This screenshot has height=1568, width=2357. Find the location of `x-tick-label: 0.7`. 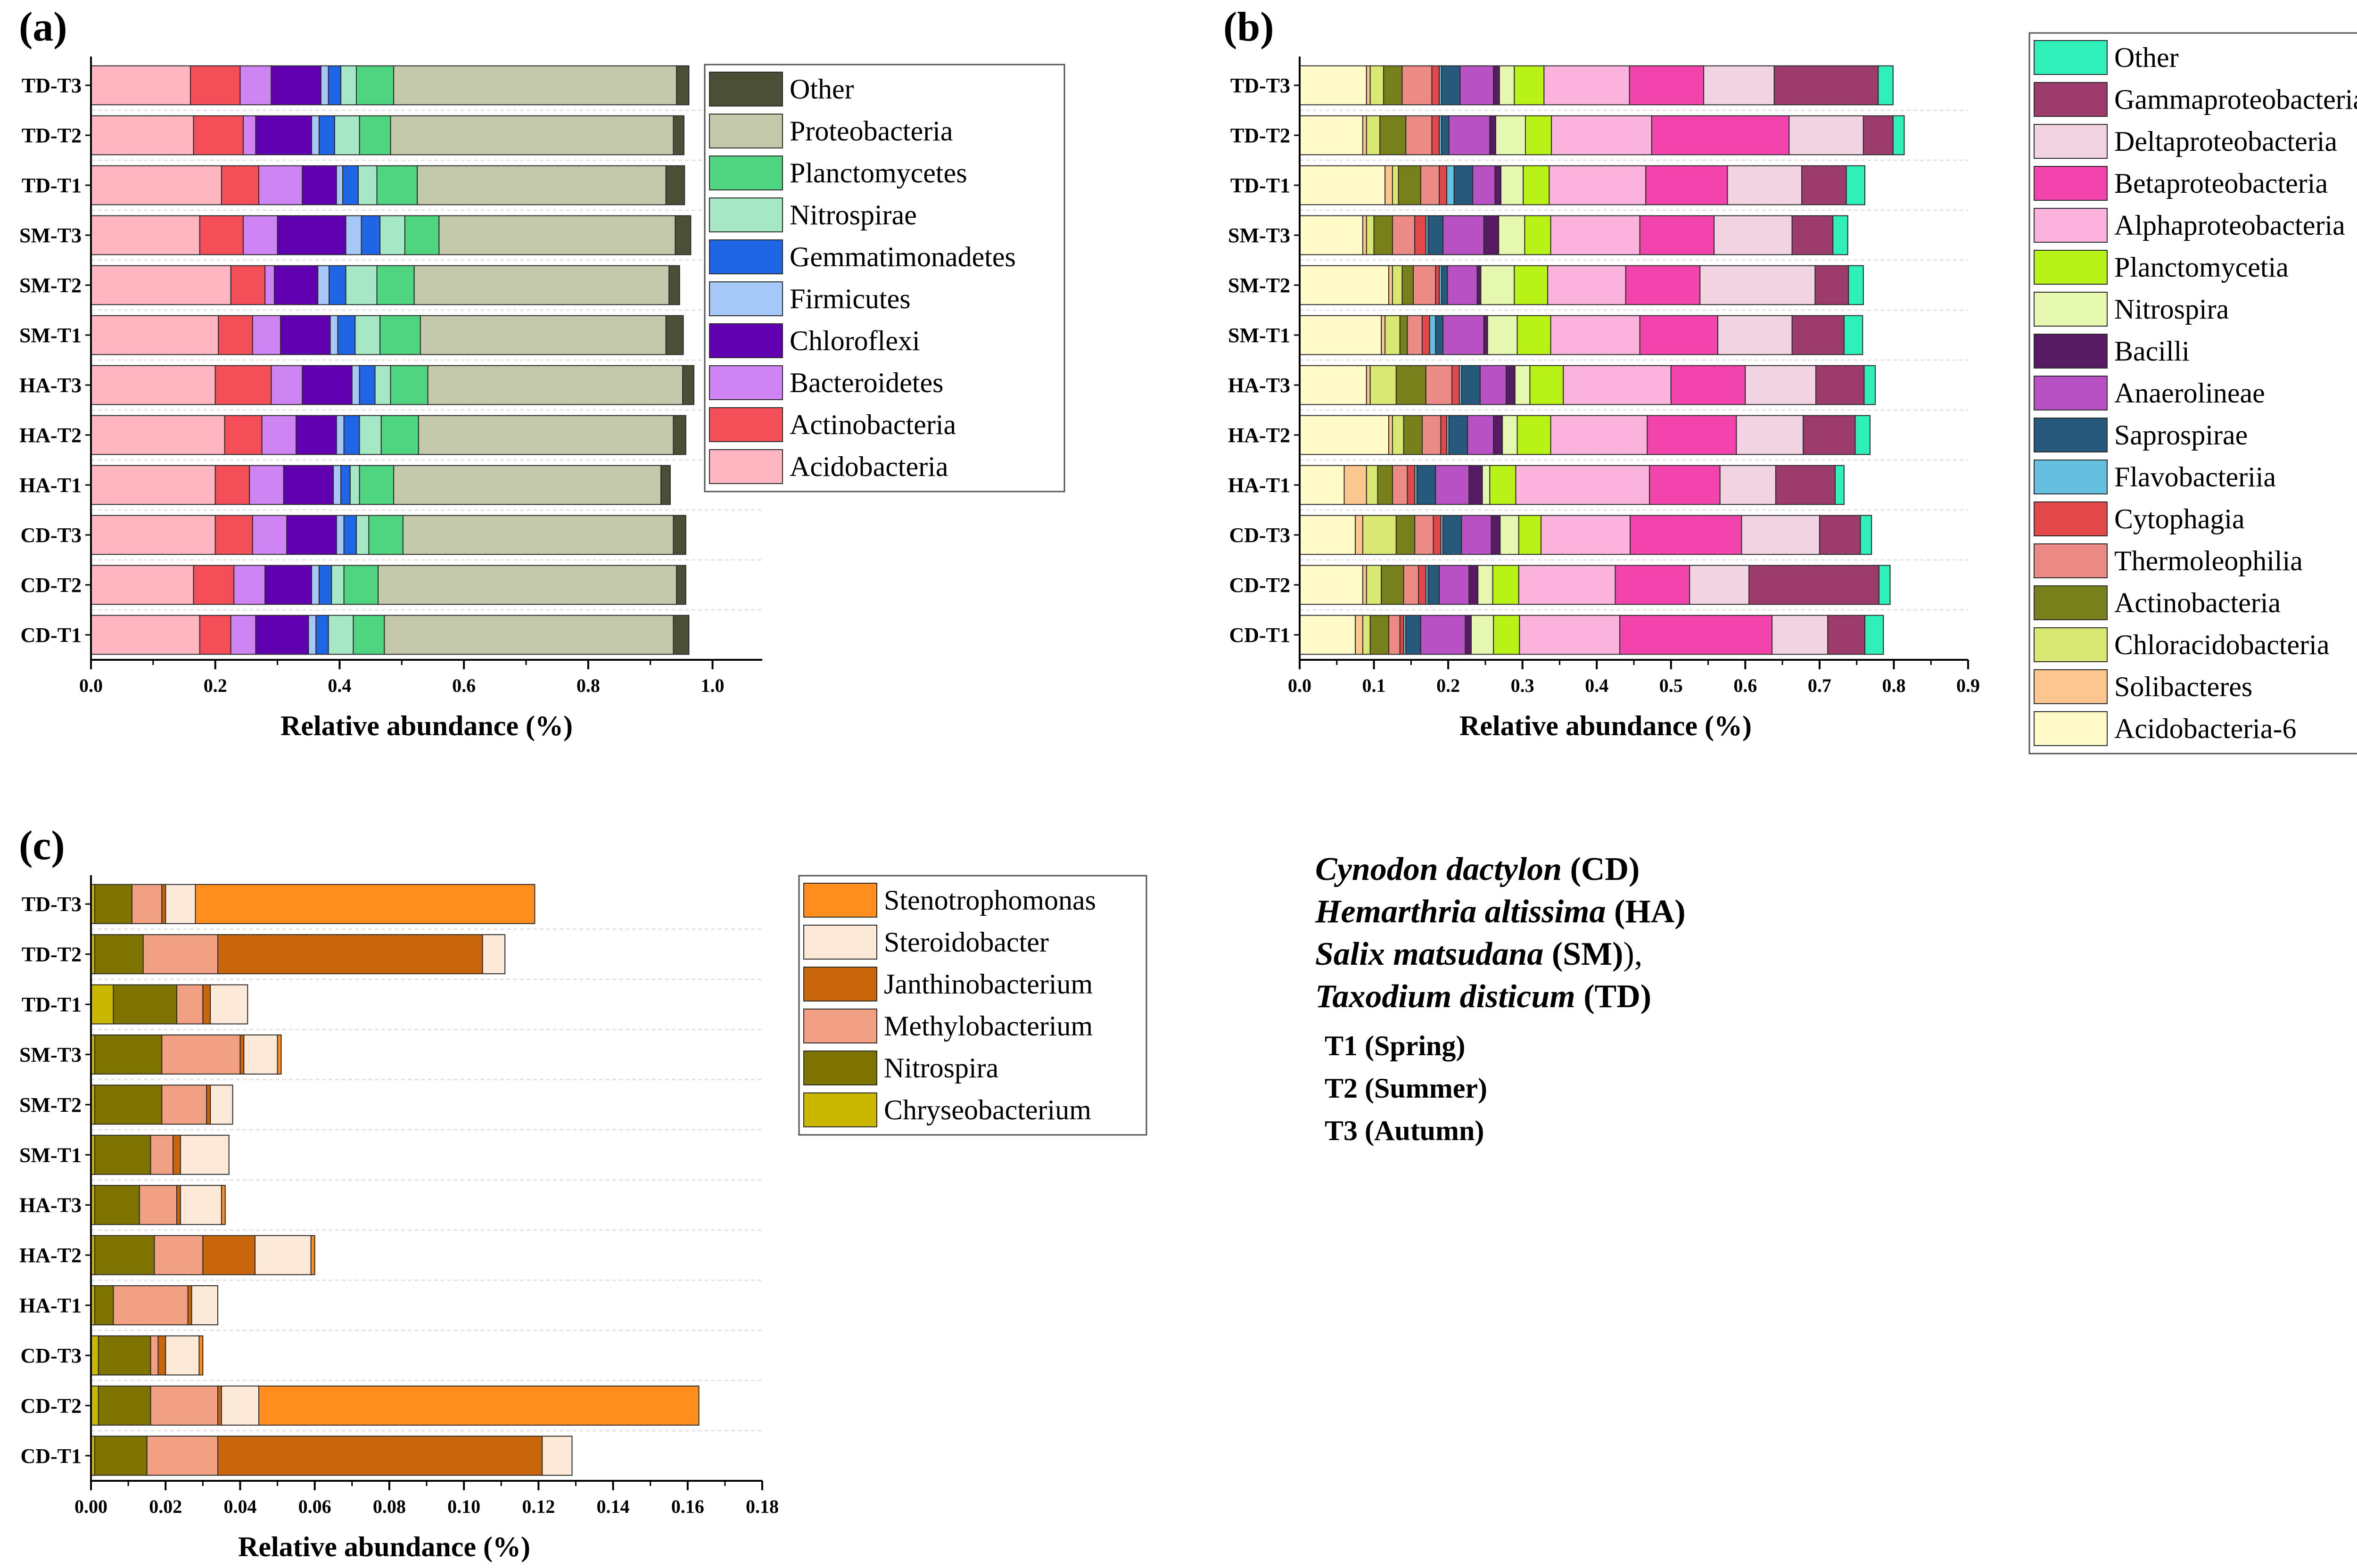

x-tick-label: 0.7 is located at coordinates (1819, 685).